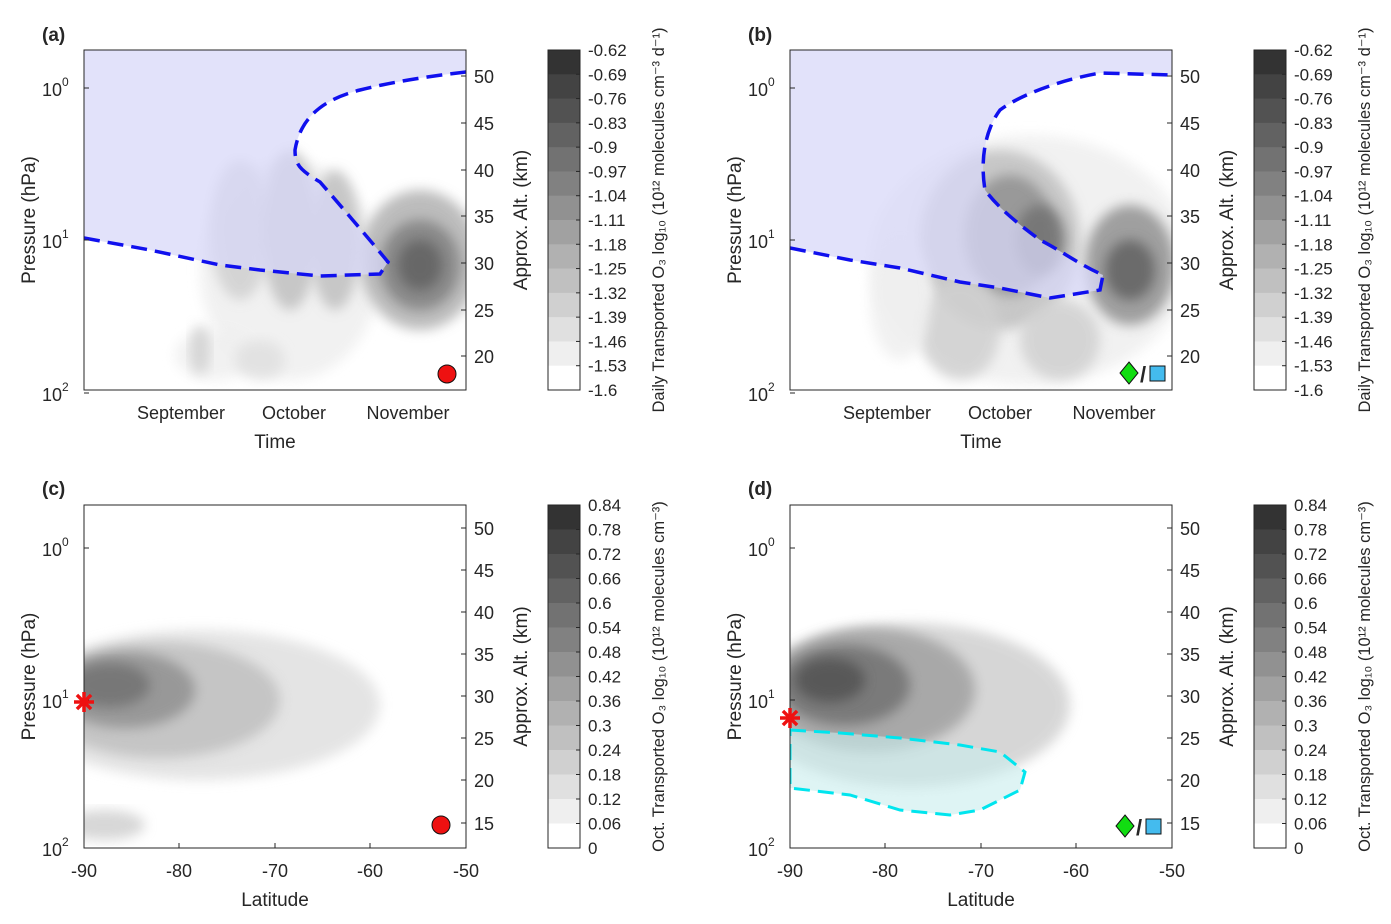 The width and height of the screenshot is (1391, 924). What do you see at coordinates (1313, 269) in the screenshot?
I see `colorbar-tick-label: -1.25` at bounding box center [1313, 269].